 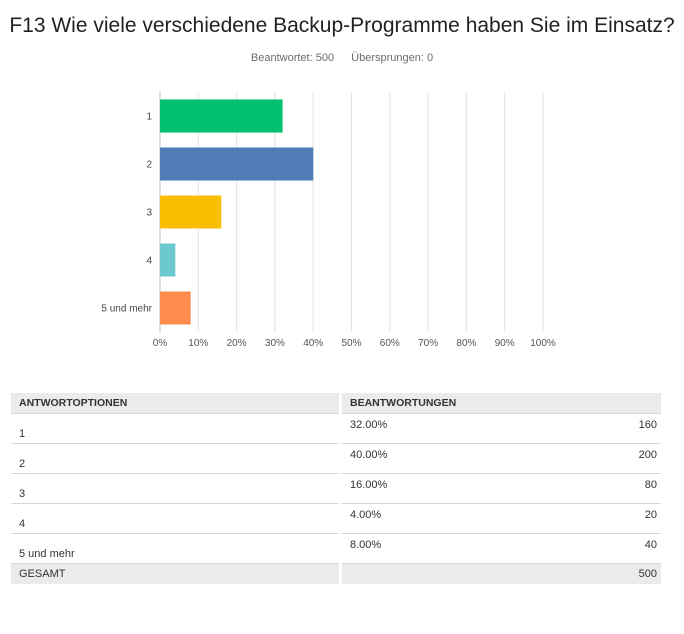 I want to click on x-tick-label: 0%, so click(x=160, y=343).